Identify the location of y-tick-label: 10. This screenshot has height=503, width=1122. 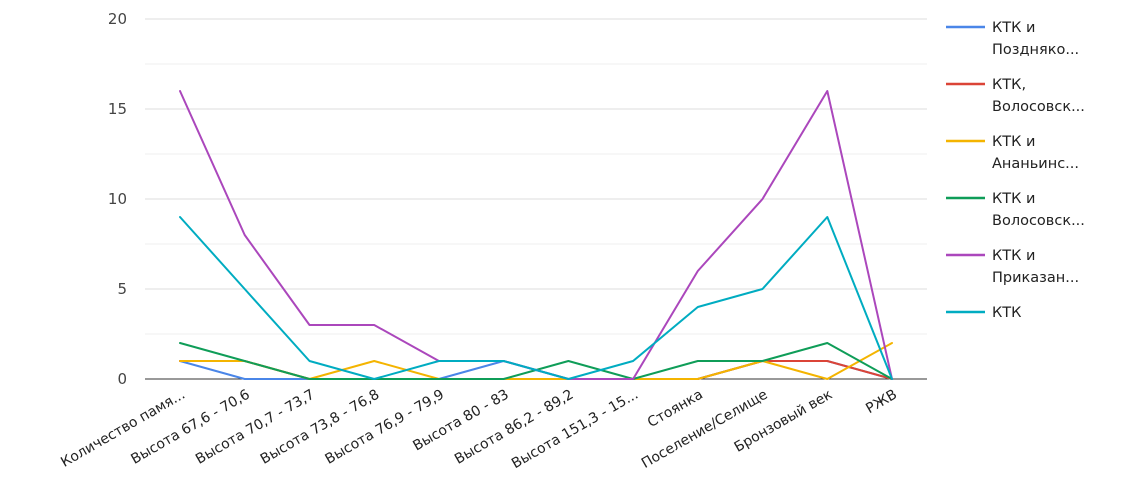
(117, 199).